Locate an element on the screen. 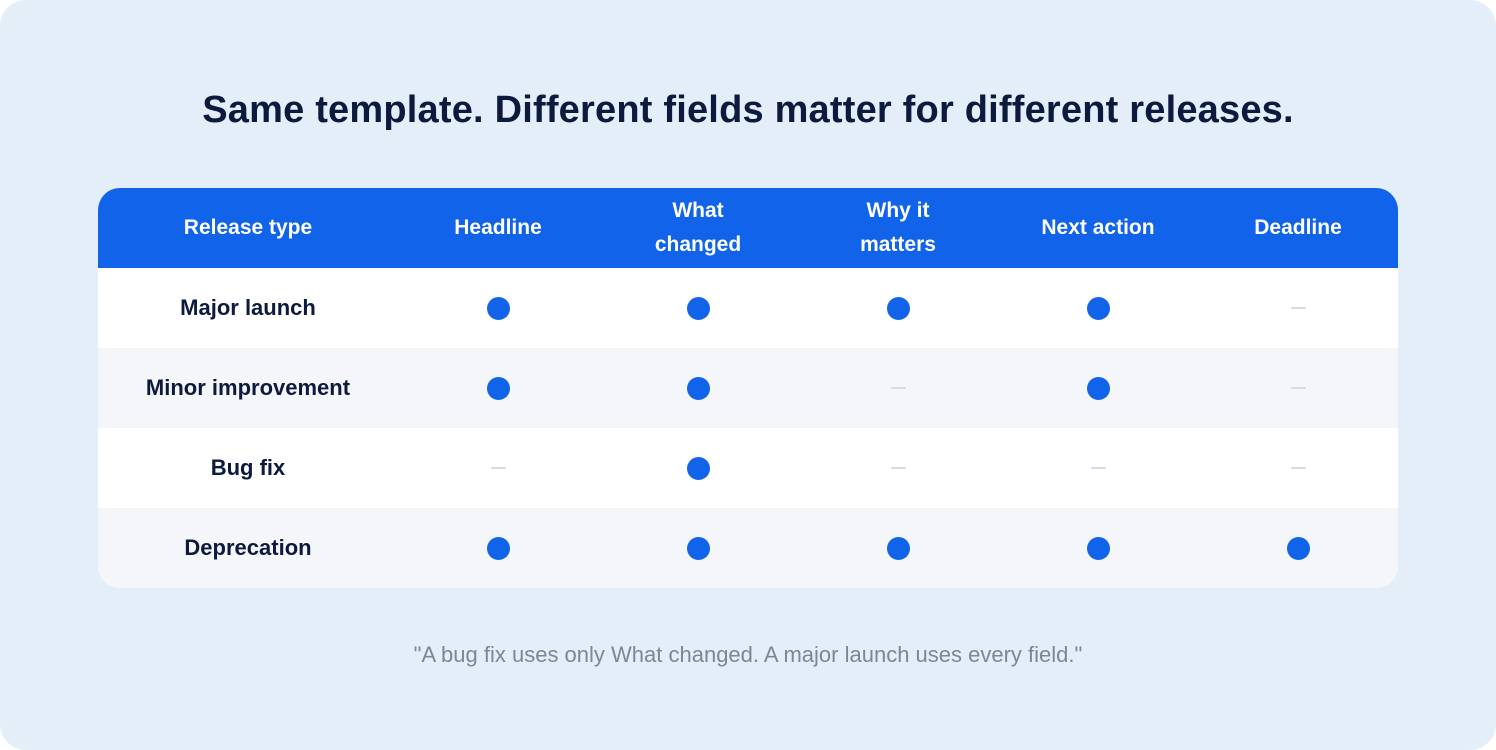 The width and height of the screenshot is (1496, 750). column-header-label: What changed is located at coordinates (698, 227).